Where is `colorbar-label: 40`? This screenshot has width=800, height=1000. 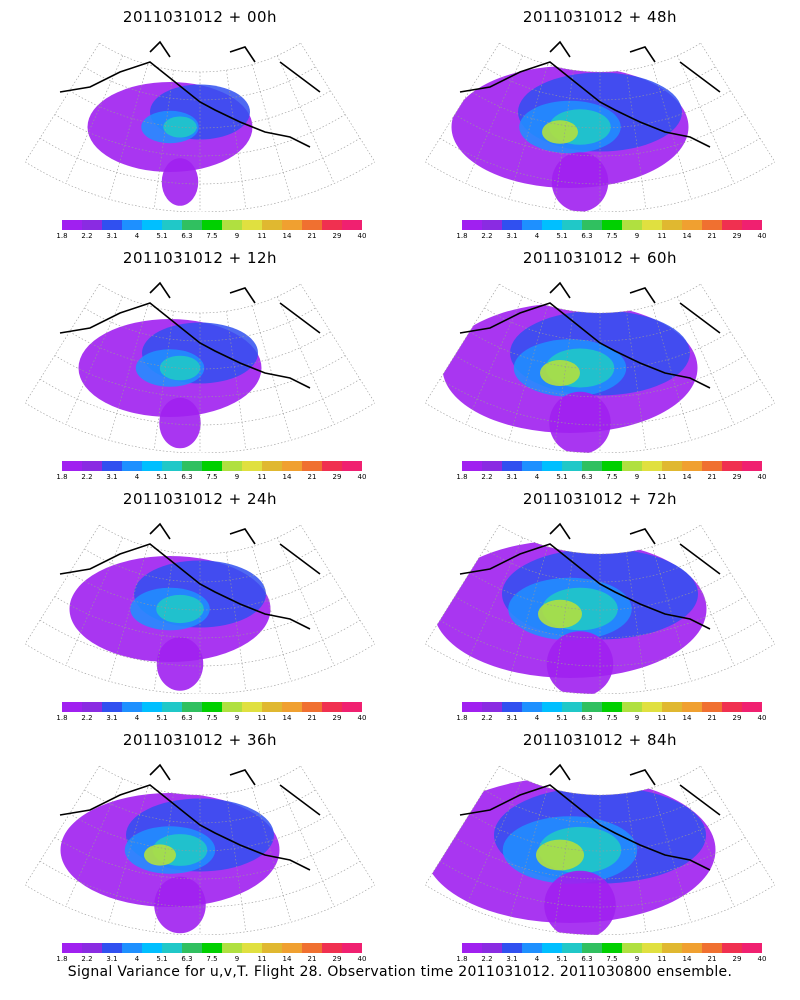
colorbar-label: 40 is located at coordinates (762, 718).